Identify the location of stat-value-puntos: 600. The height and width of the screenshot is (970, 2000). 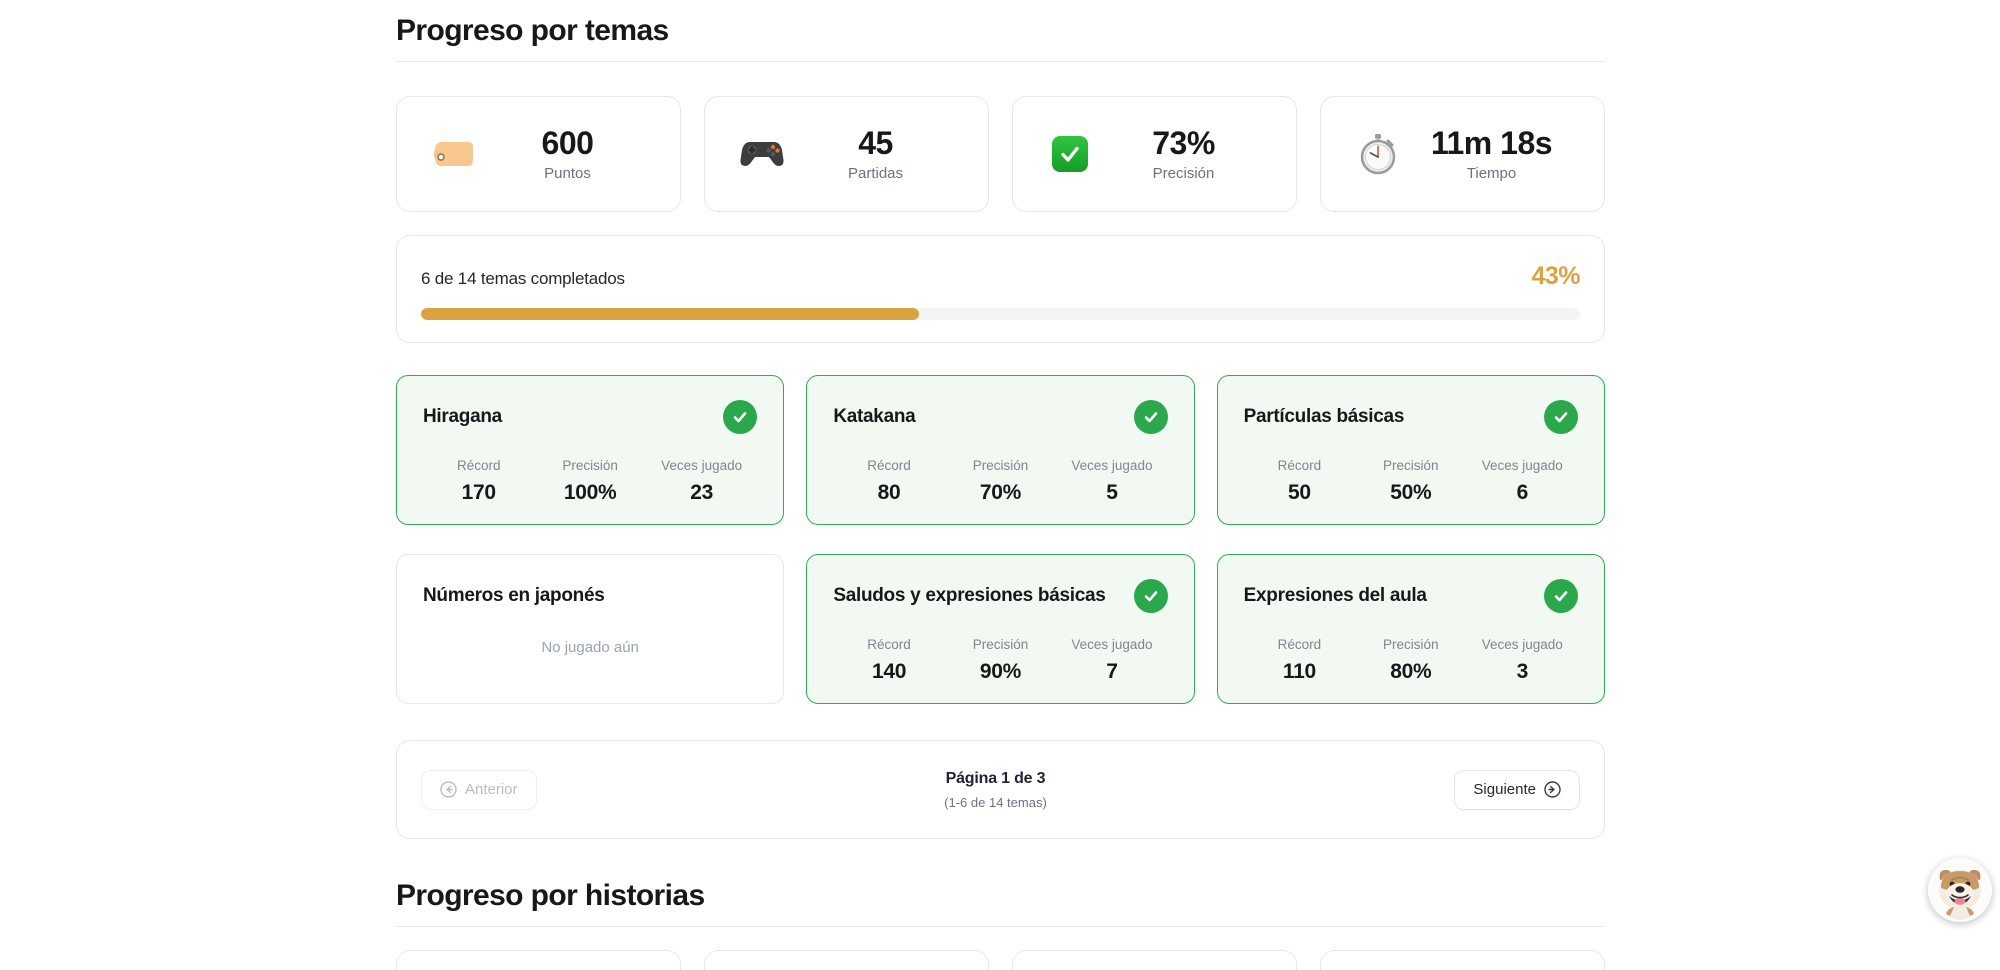
(567, 143).